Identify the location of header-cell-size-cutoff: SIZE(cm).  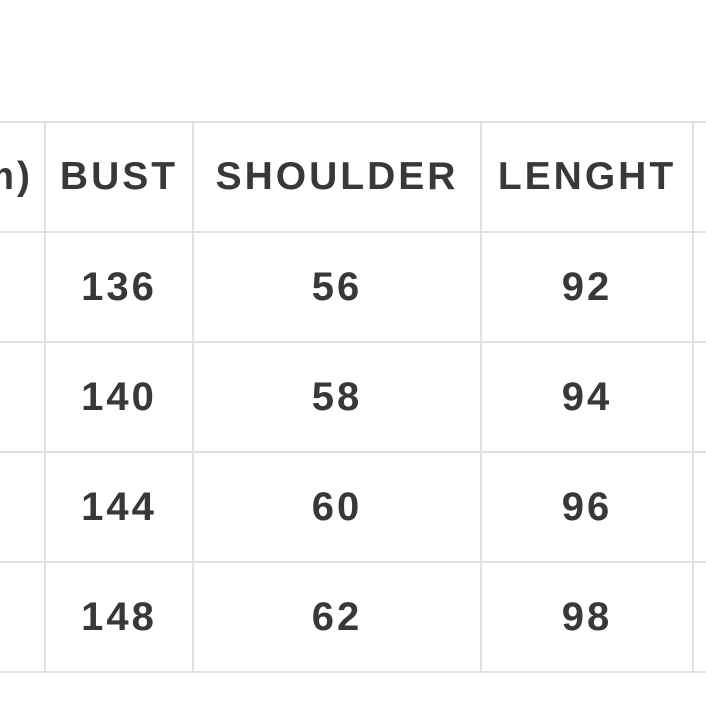
(23, 177).